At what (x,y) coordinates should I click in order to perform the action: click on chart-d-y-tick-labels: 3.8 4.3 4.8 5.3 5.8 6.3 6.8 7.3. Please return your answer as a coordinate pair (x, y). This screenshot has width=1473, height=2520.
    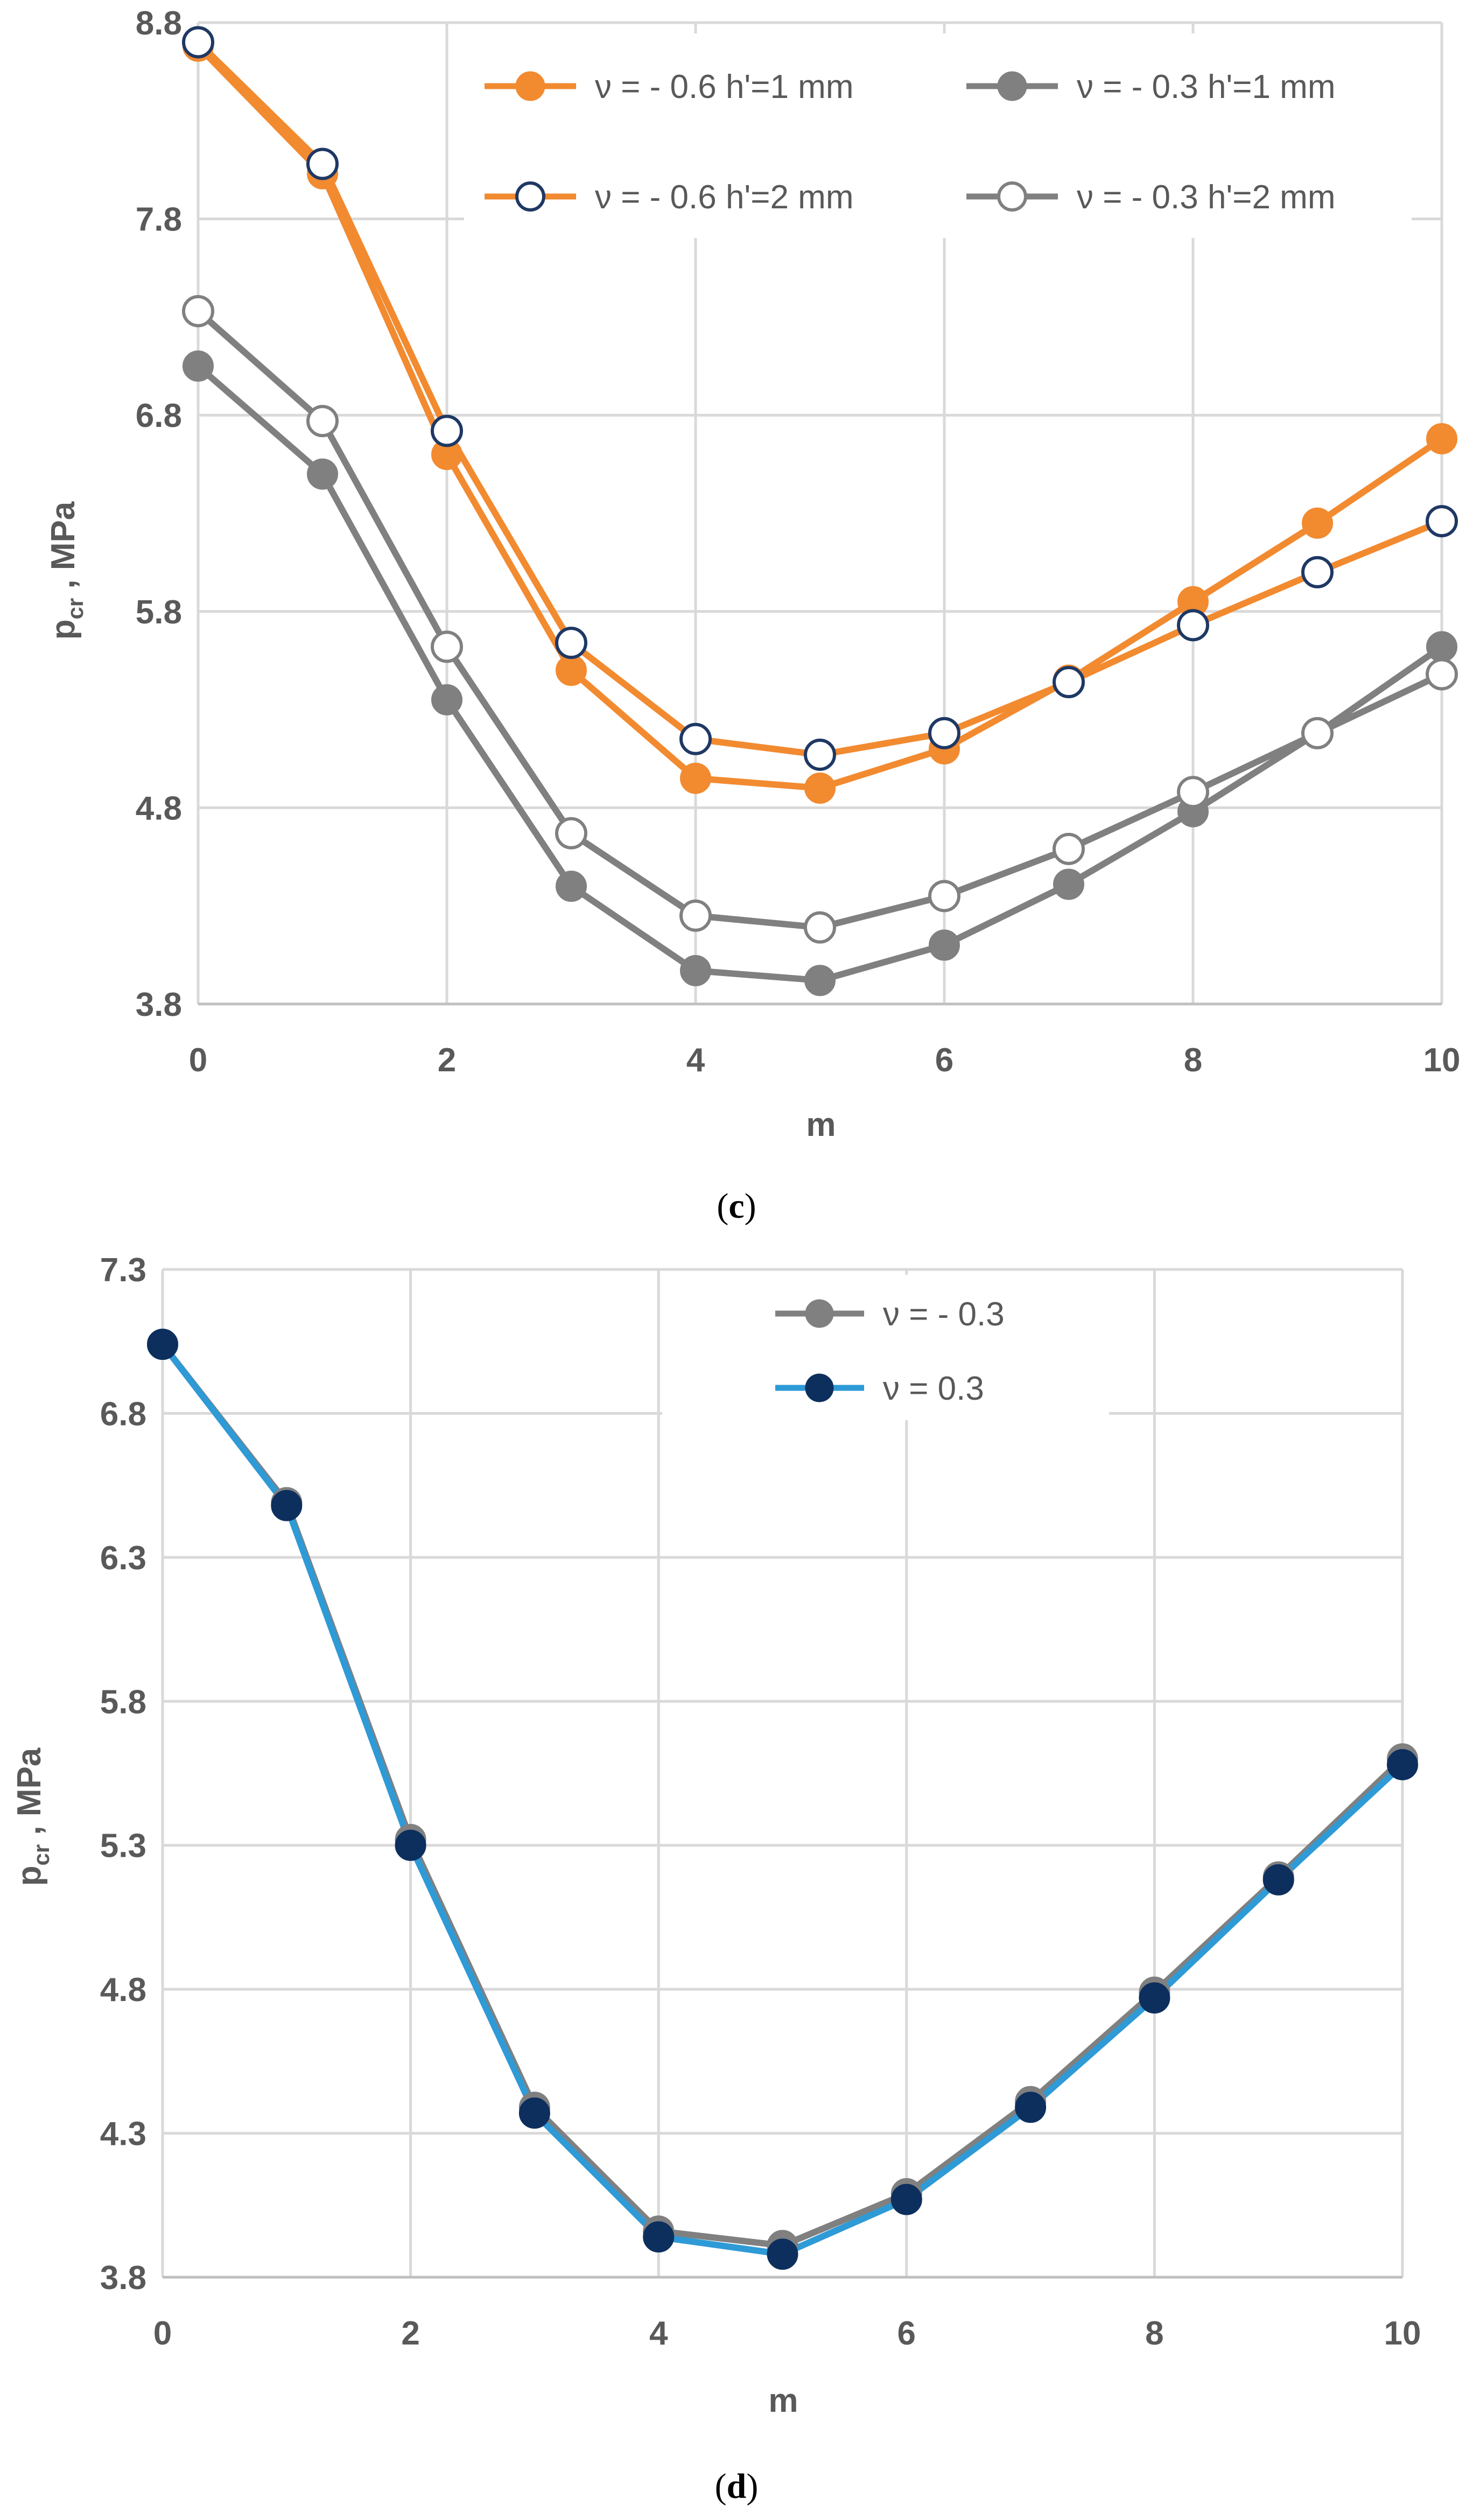
    Looking at the image, I should click on (123, 1775).